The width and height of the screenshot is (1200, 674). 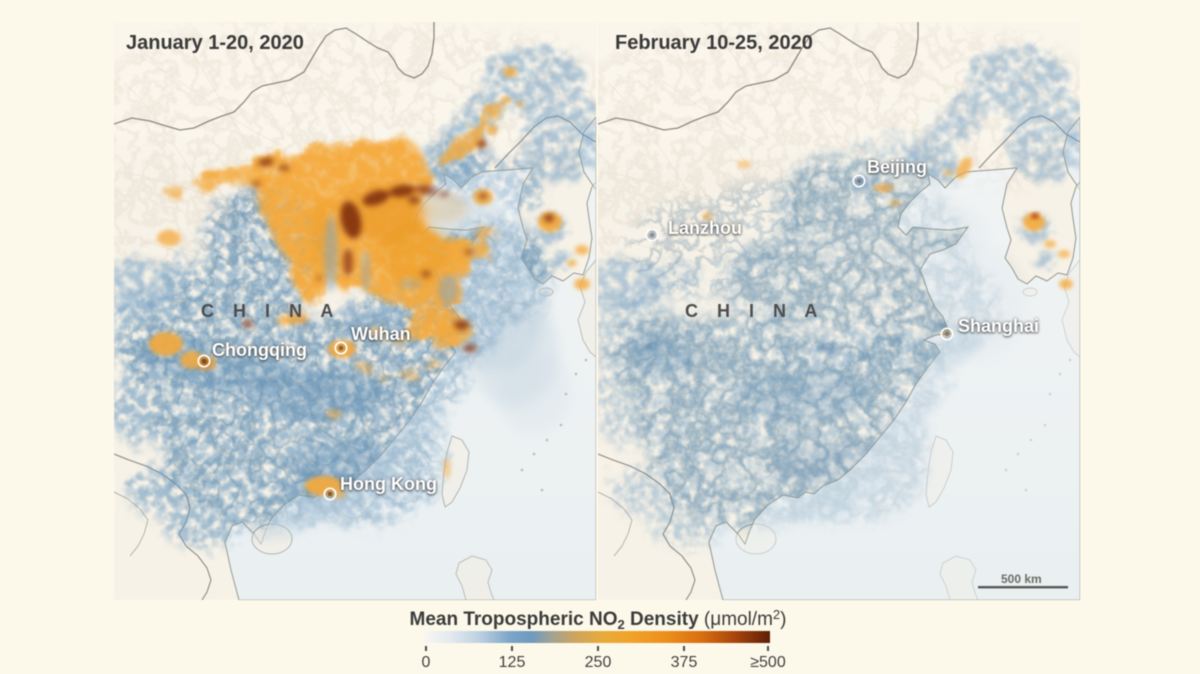 What do you see at coordinates (381, 334) in the screenshot?
I see `svg-text: Wuhan` at bounding box center [381, 334].